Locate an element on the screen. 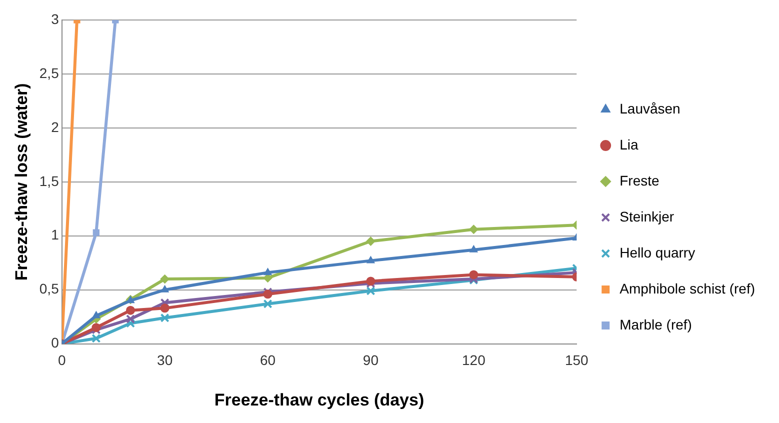  y-tick-label: 2 is located at coordinates (55, 126).